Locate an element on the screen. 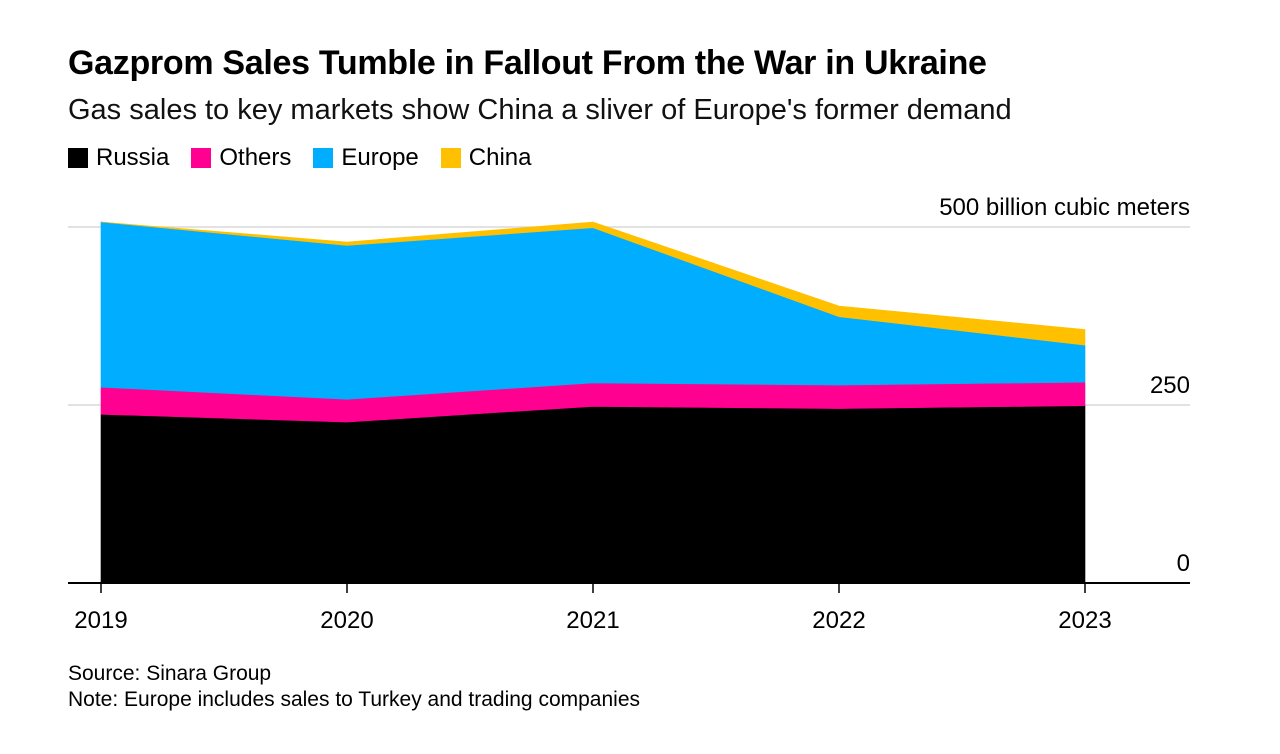 This screenshot has width=1280, height=754. area-china is located at coordinates (593, 283).